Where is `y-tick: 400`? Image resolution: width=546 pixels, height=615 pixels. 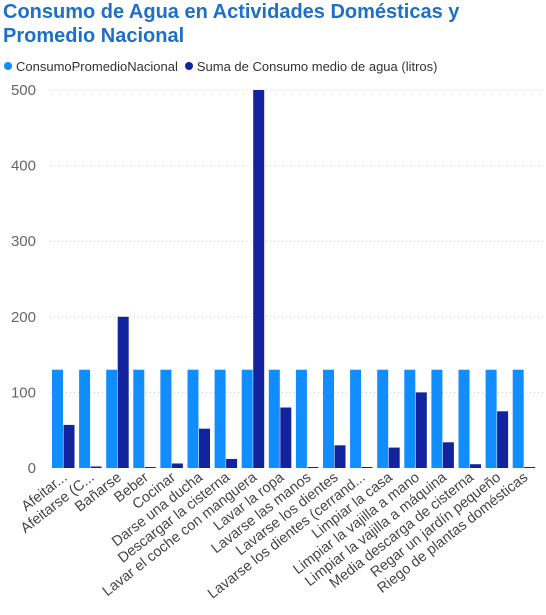
y-tick: 400 is located at coordinates (23, 166).